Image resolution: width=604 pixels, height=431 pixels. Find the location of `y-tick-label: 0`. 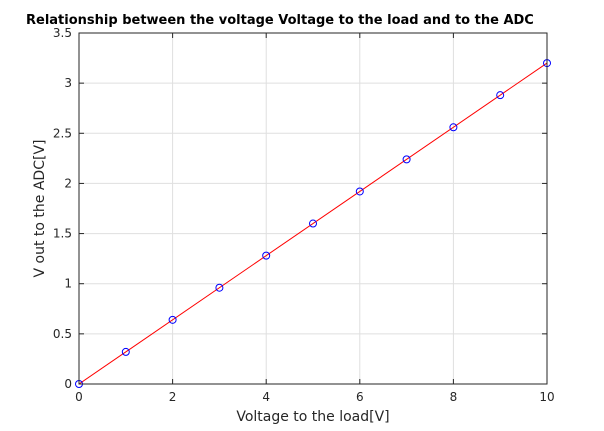

y-tick-label: 0 is located at coordinates (68, 384).